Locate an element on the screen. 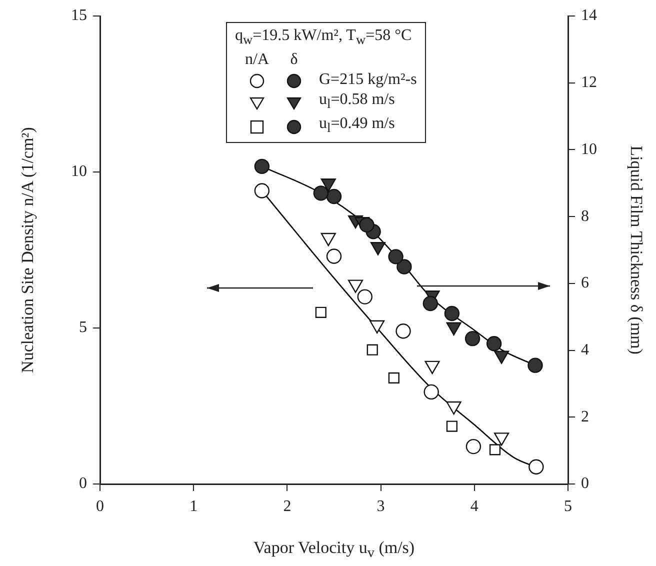  annotation: δ is located at coordinates (294, 60).